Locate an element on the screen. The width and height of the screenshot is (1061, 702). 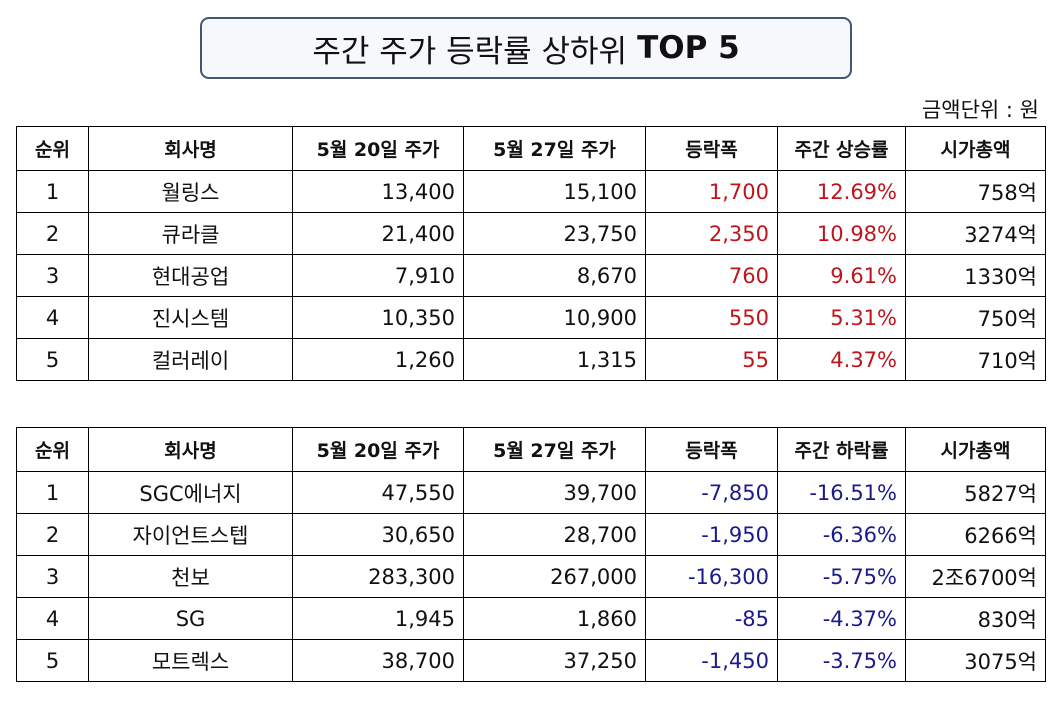
page-title: 주간 주가 등락률 상하위 TOP 5 is located at coordinates (526, 48).